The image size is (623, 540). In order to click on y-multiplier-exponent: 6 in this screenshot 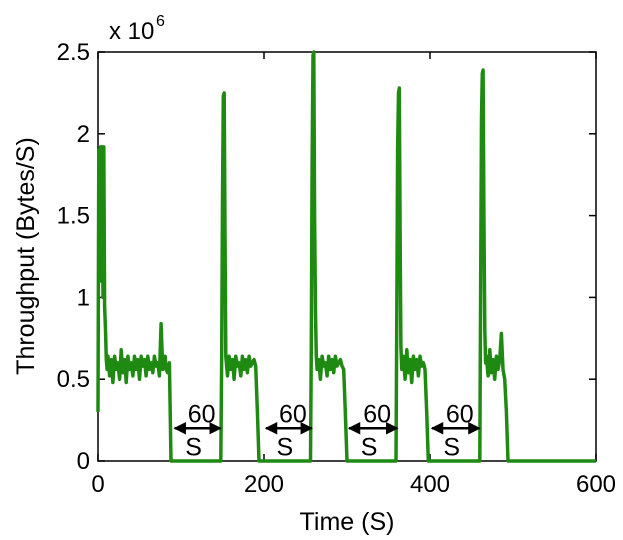, I will do `click(160, 21)`.